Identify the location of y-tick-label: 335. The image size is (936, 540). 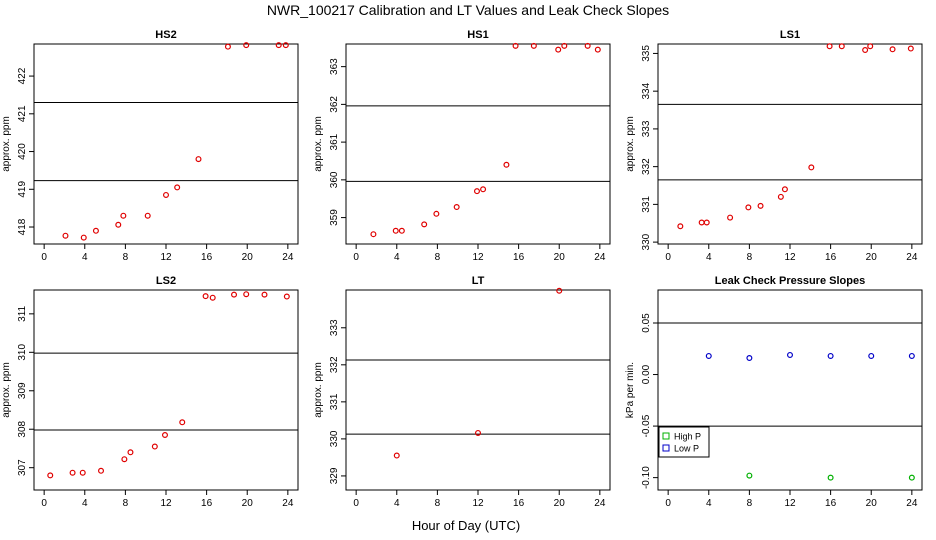
(646, 53).